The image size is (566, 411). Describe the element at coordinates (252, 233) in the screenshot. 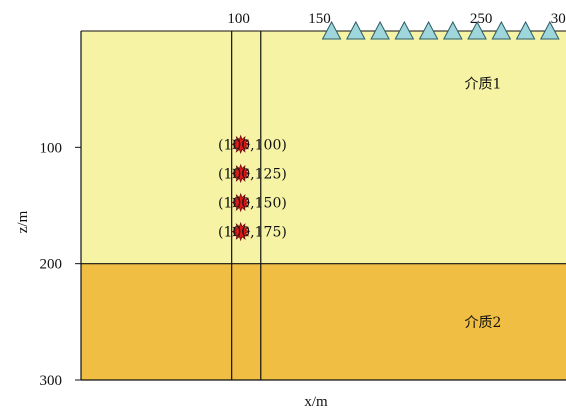

I see `source-label-4: (100,175)` at that location.